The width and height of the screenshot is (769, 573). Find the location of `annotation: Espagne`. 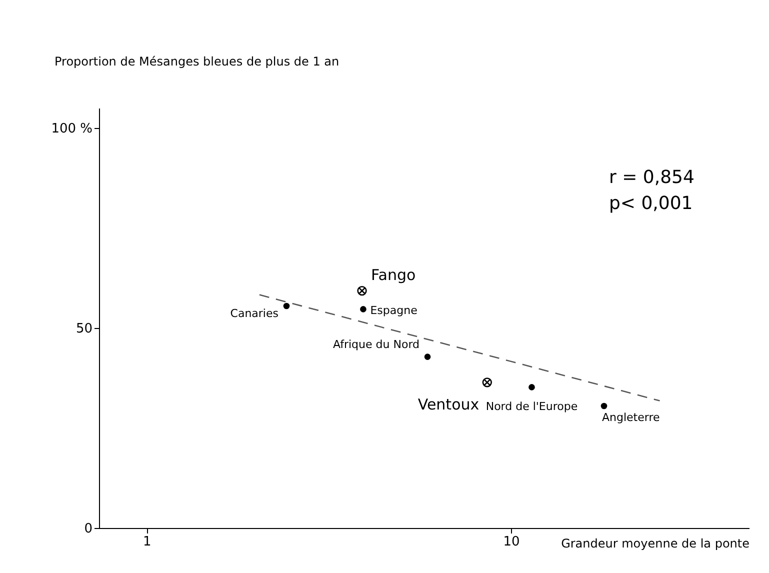

annotation: Espagne is located at coordinates (394, 311).